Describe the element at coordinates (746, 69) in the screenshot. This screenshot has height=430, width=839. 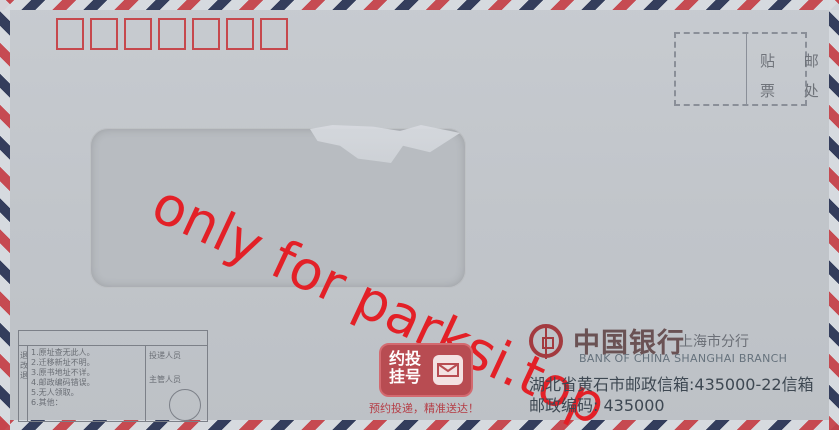
I see `stamp-divider` at that location.